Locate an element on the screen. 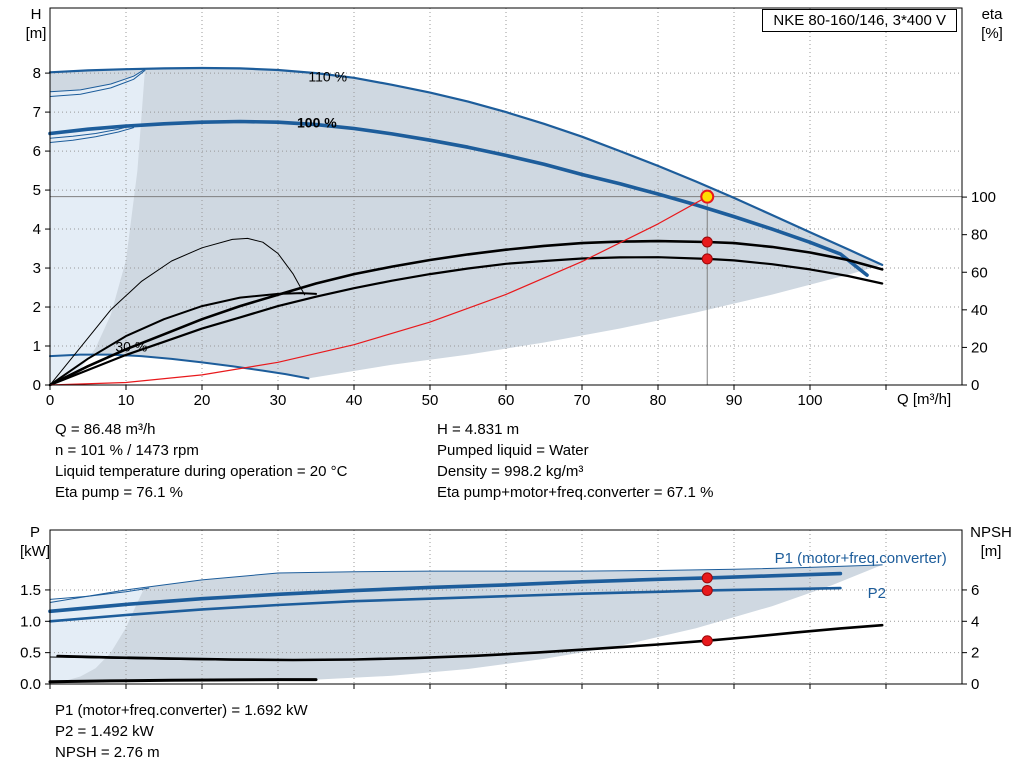  power-envelope is located at coordinates (466, 623).